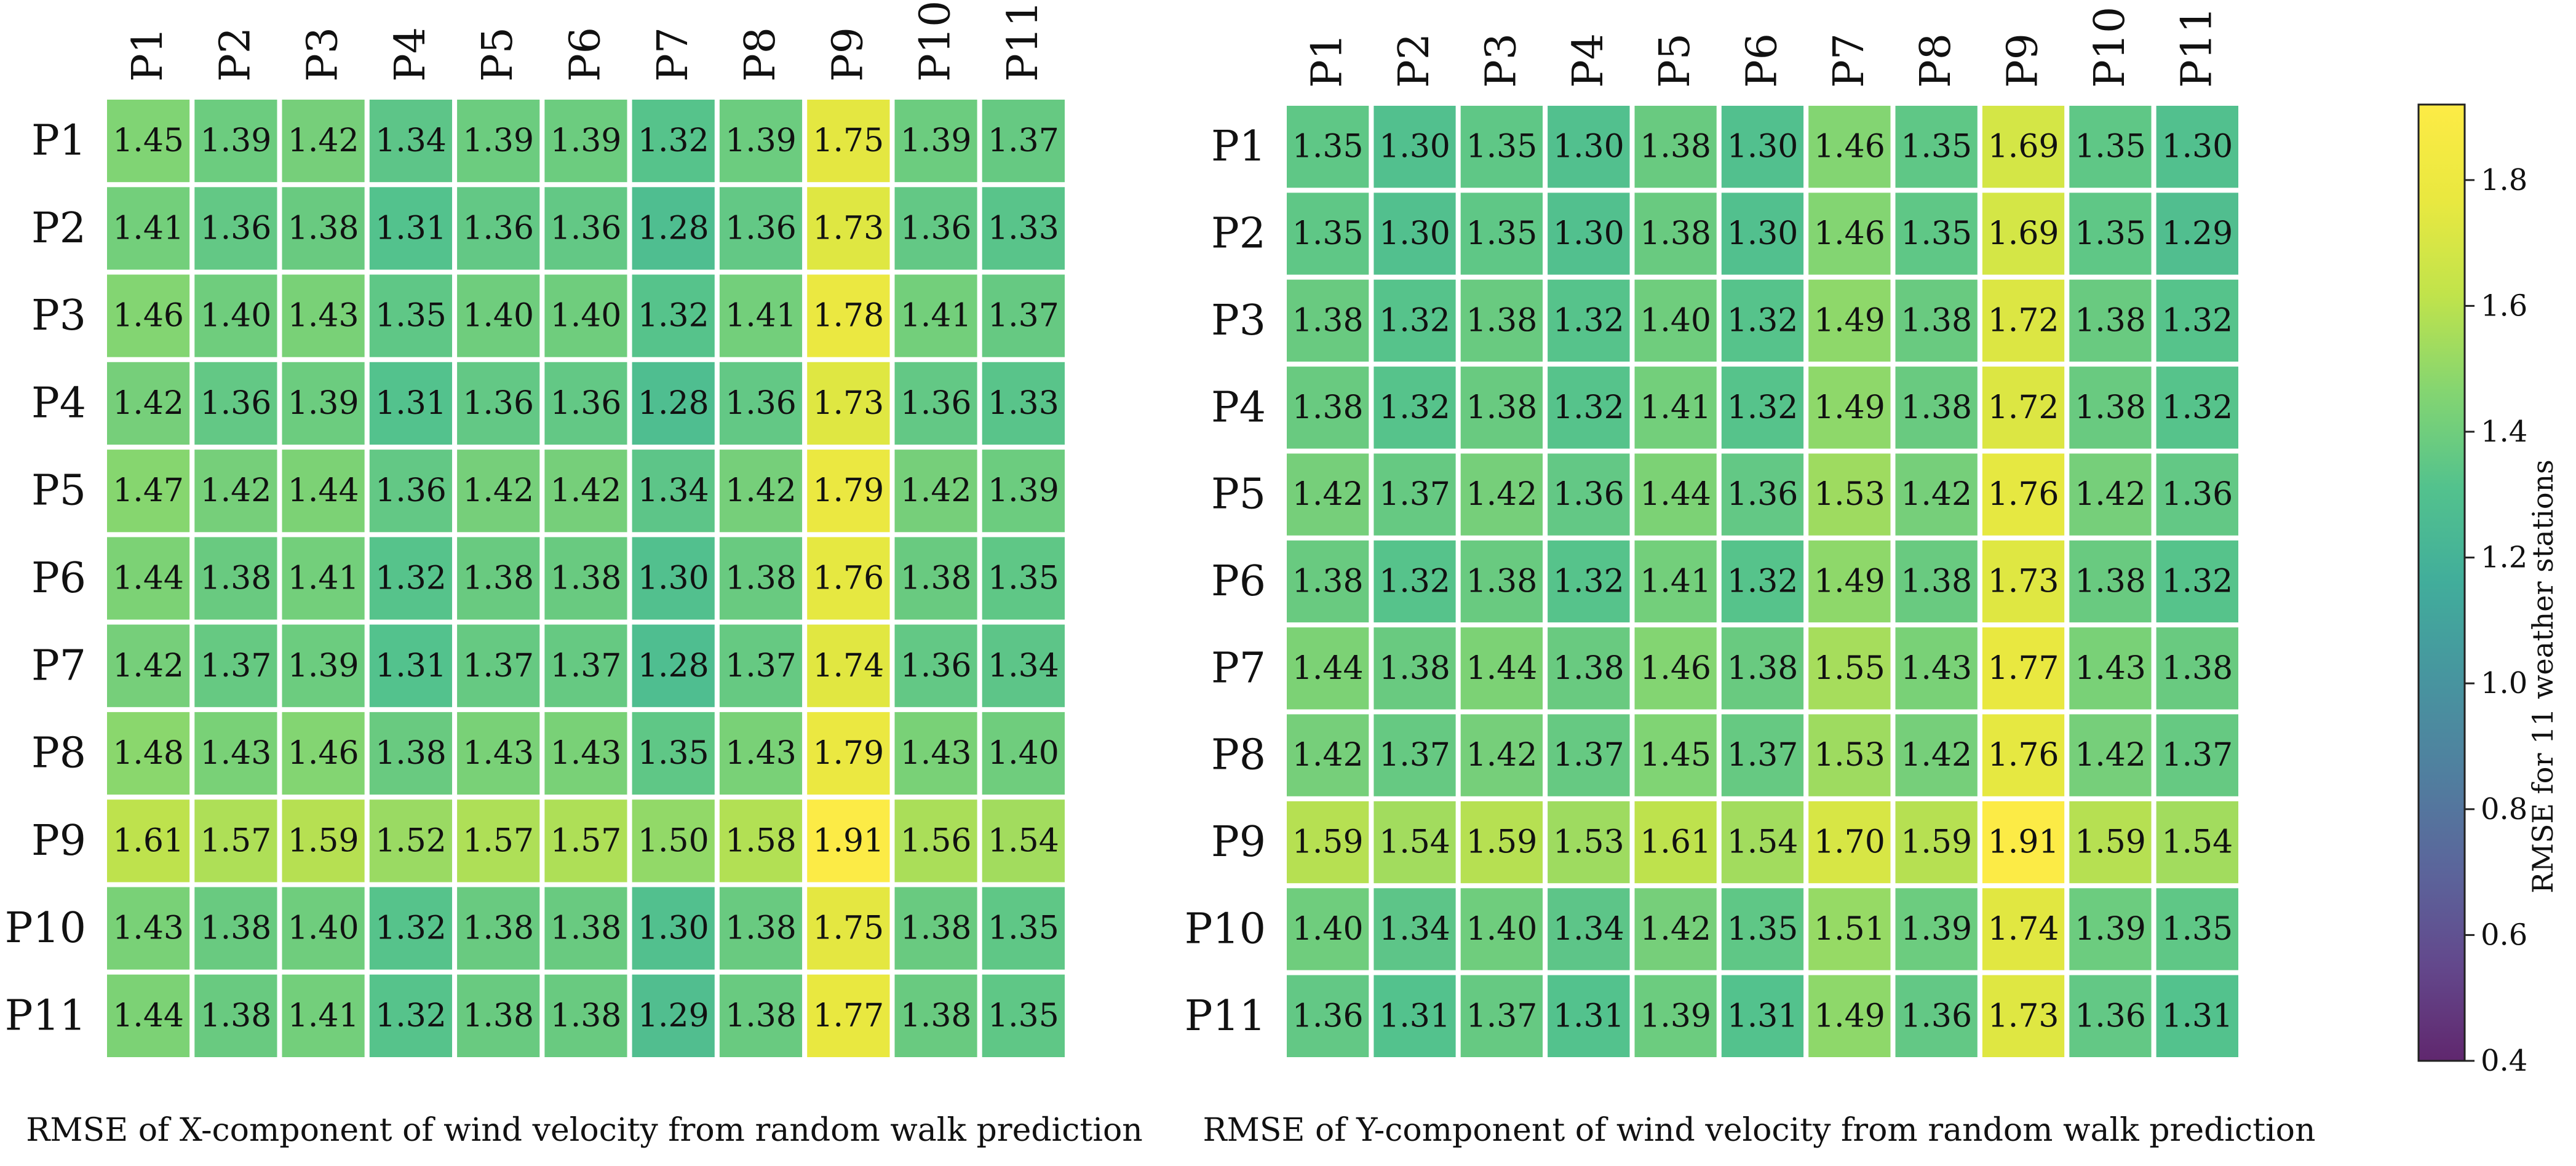  Describe the element at coordinates (148, 840) in the screenshot. I see `heatmap-x-cell-label: 1.61` at that location.